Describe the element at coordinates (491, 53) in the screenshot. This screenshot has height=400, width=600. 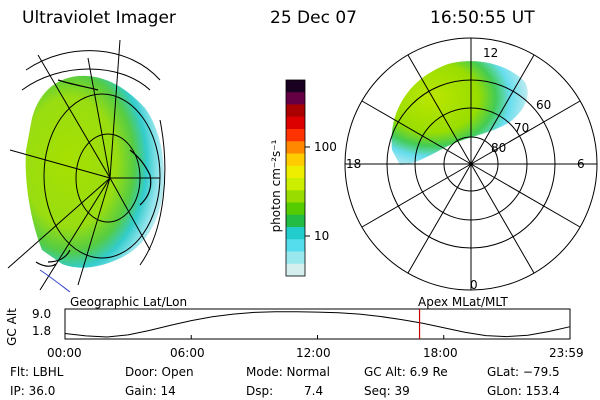
I see `mlt-label-12: 12` at that location.